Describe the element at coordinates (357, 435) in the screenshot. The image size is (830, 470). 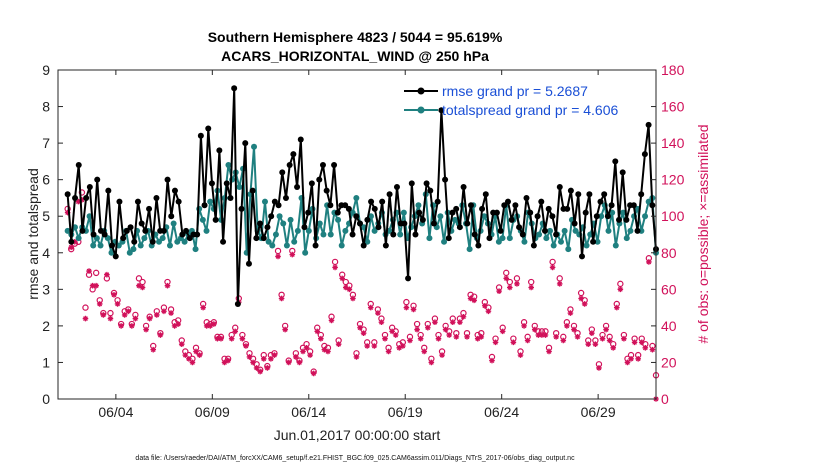
I see `x-axis-label: Jun.01,2017 00:00:00 start` at that location.